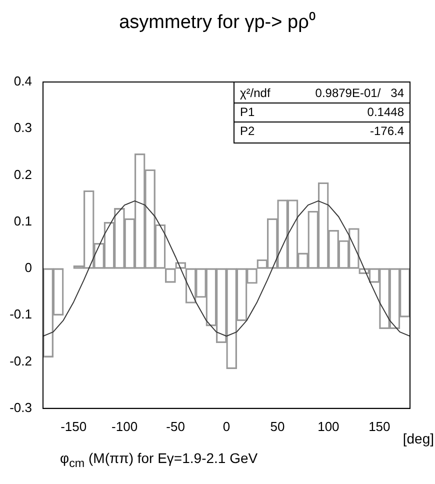 The image size is (435, 484). Describe the element at coordinates (277, 426) in the screenshot. I see `x-tick-label: 50` at that location.